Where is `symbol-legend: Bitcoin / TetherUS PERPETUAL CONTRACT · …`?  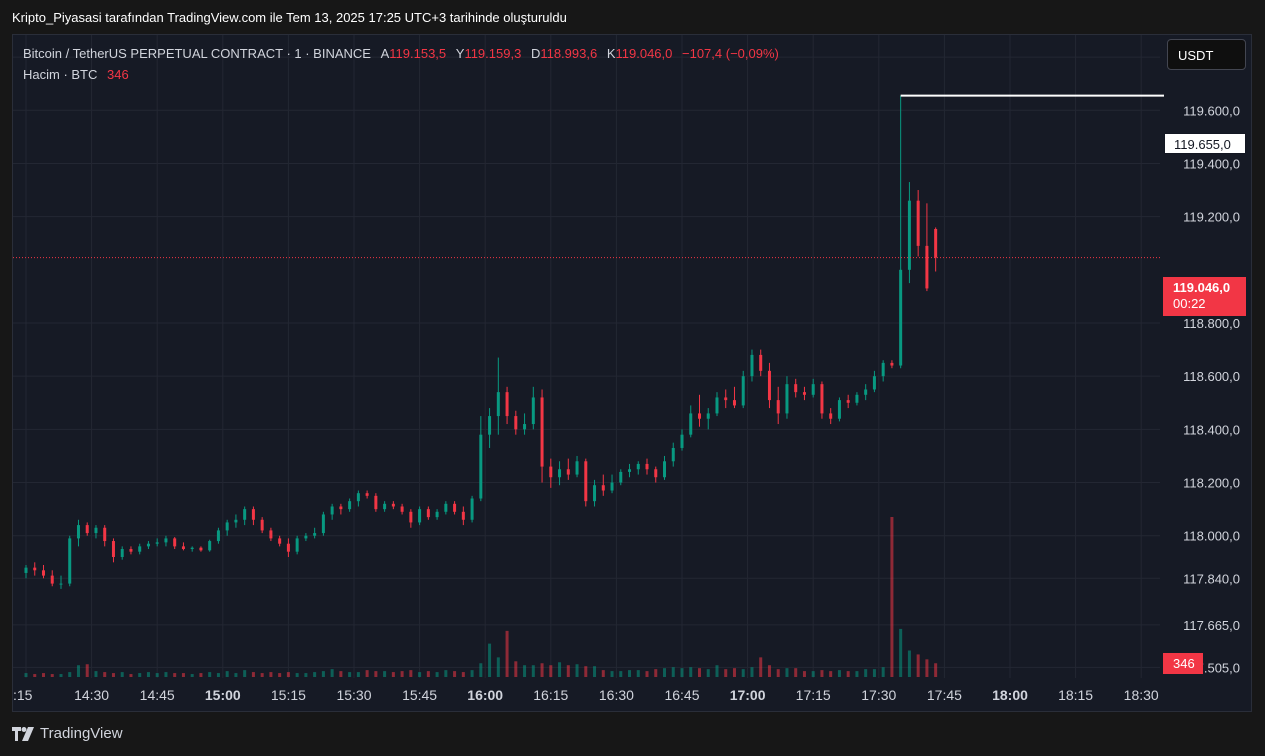 symbol-legend: Bitcoin / TetherUS PERPETUAL CONTRACT · … is located at coordinates (401, 53).